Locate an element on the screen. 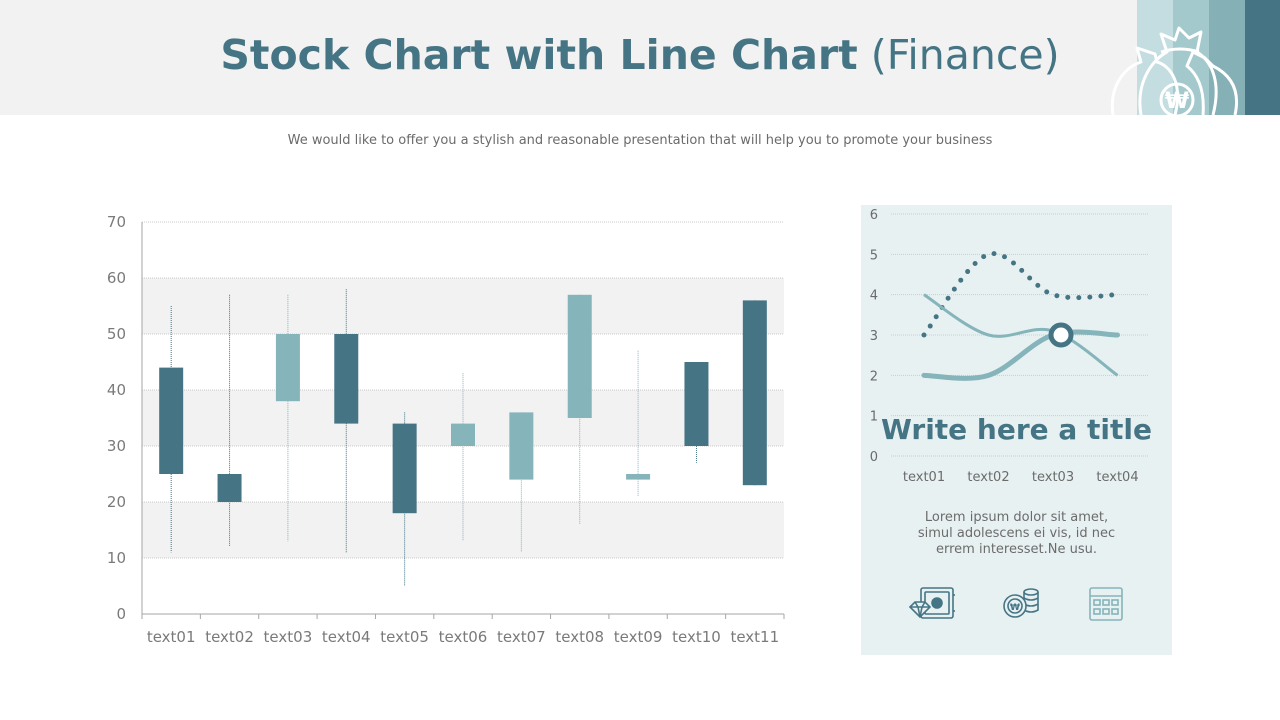  y-tick-label: 3 is located at coordinates (874, 336).